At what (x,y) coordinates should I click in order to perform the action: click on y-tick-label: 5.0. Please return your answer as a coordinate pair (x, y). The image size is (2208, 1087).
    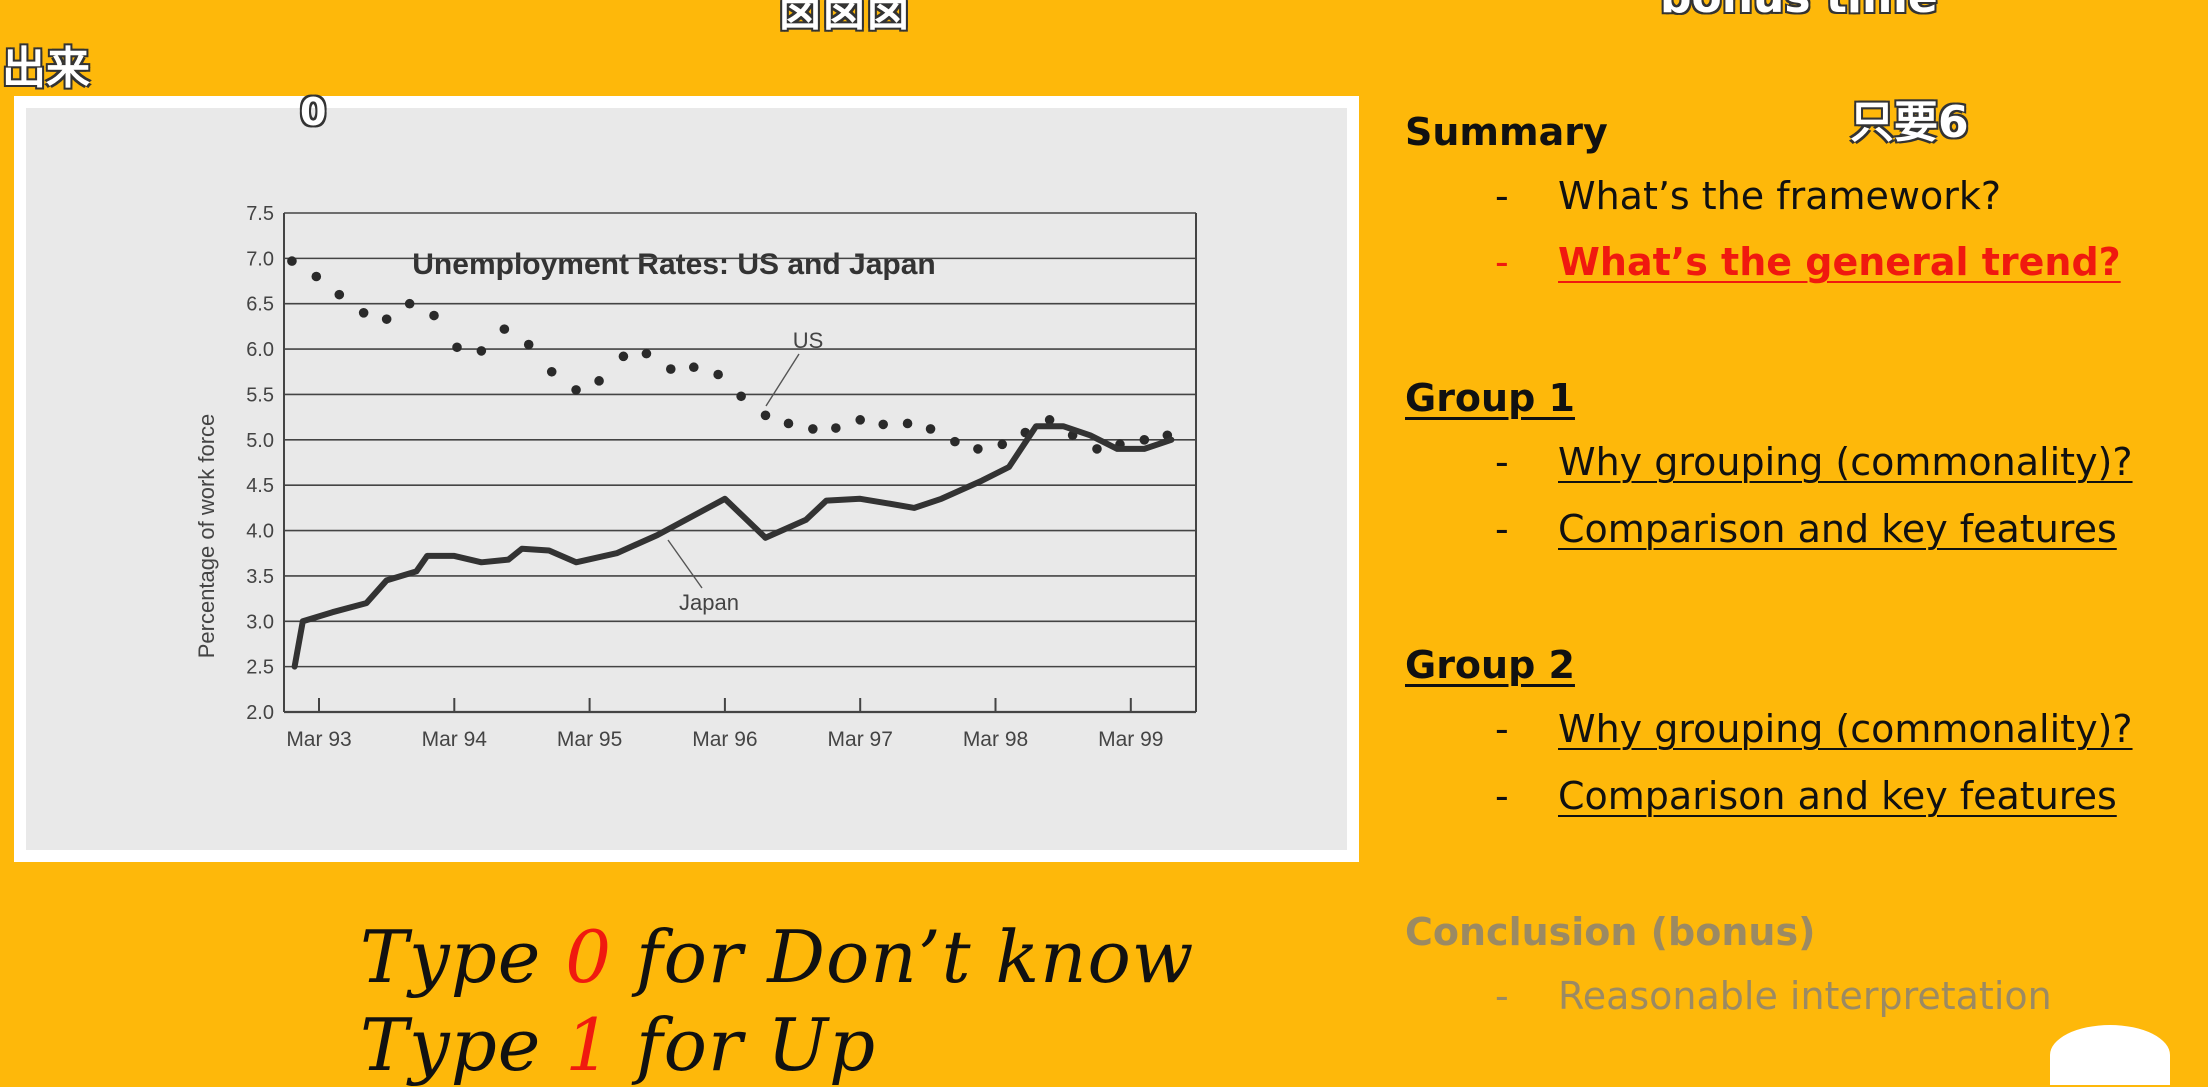
    Looking at the image, I should click on (260, 441).